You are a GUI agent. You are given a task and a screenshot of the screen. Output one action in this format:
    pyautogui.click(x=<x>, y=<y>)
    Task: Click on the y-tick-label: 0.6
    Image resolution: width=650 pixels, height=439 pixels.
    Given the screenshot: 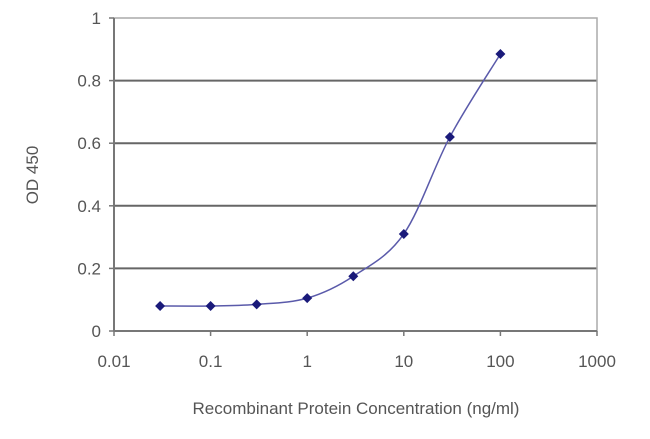 What is the action you would take?
    pyautogui.click(x=89, y=143)
    